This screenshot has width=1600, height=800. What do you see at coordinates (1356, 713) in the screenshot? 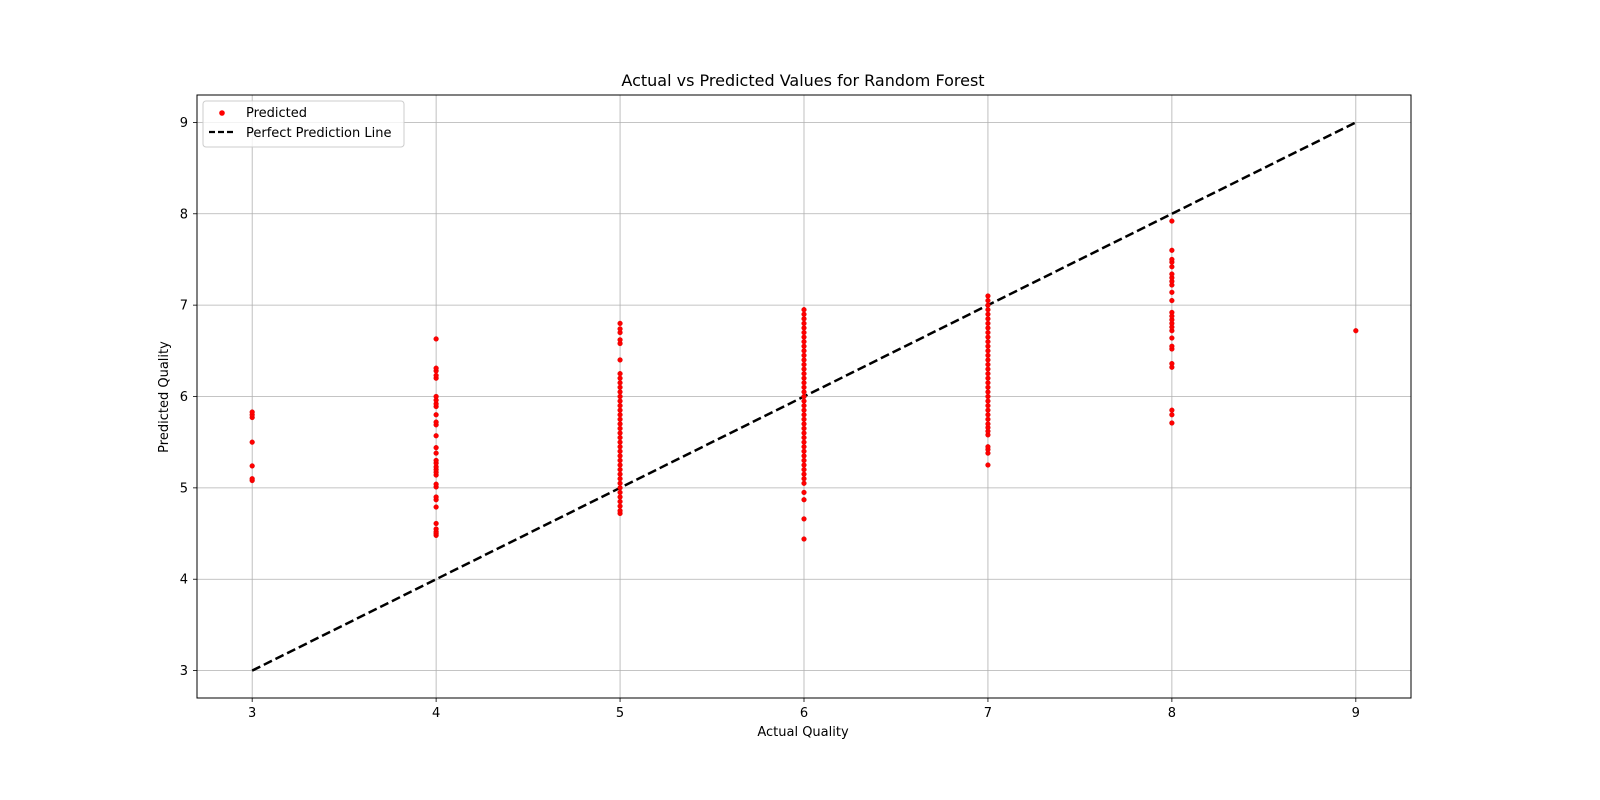
I see `x-tick-label: 9` at bounding box center [1356, 713].